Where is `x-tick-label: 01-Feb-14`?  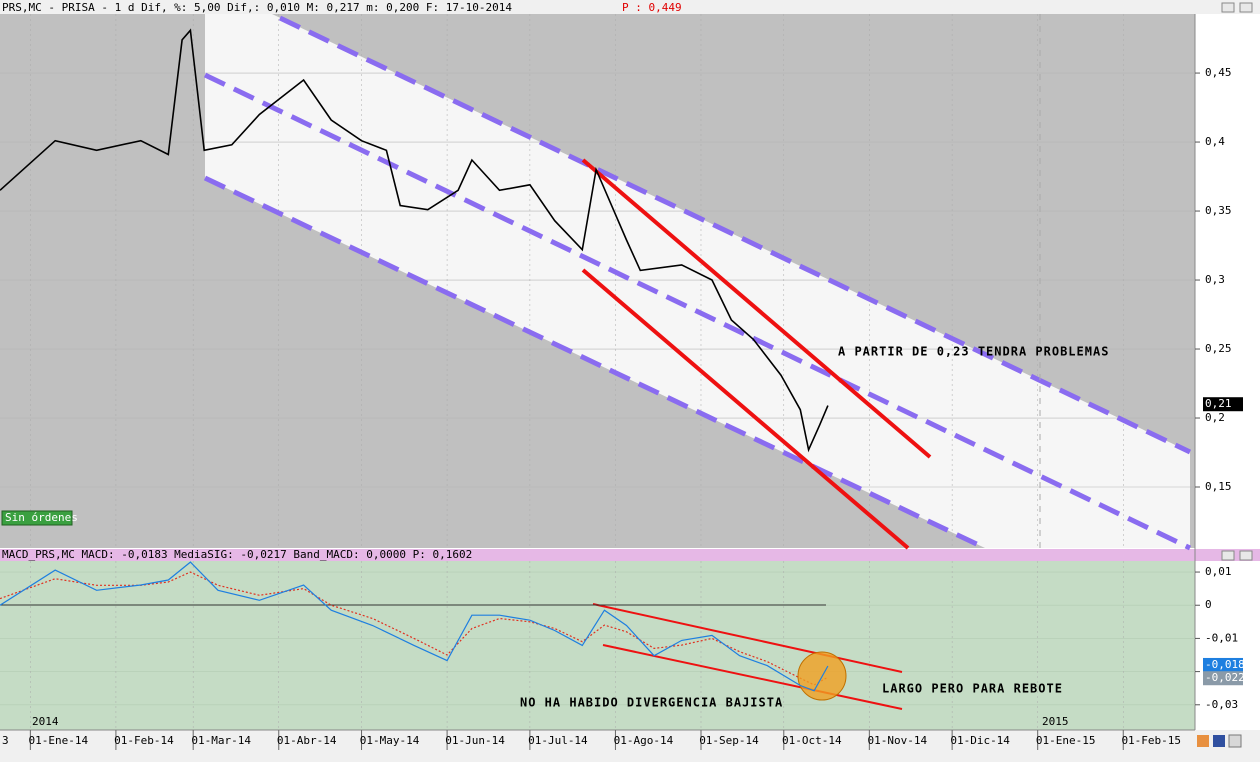
x-tick-label: 01-Feb-14 is located at coordinates (144, 740).